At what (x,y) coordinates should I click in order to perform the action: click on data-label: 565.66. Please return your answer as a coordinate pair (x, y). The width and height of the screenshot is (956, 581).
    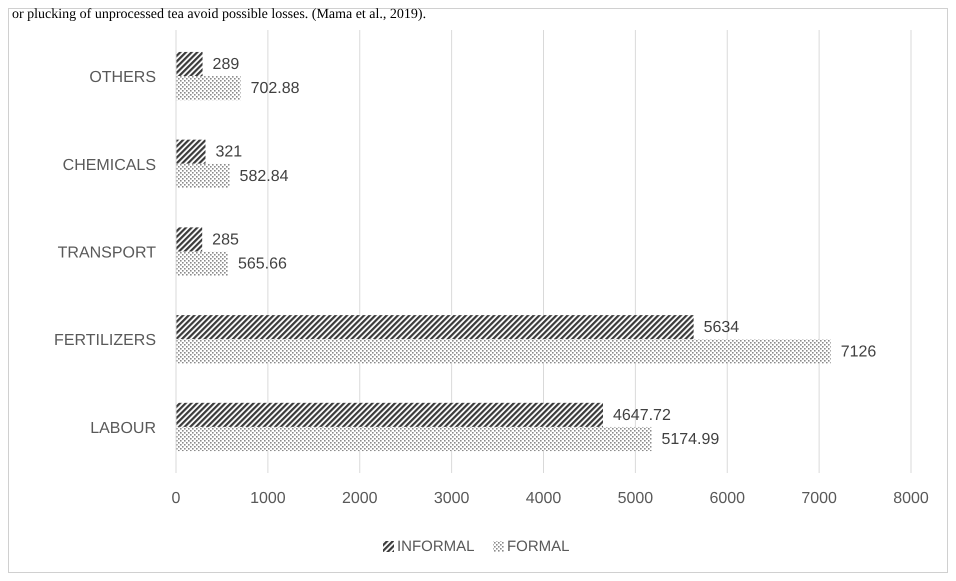
    Looking at the image, I should click on (263, 264).